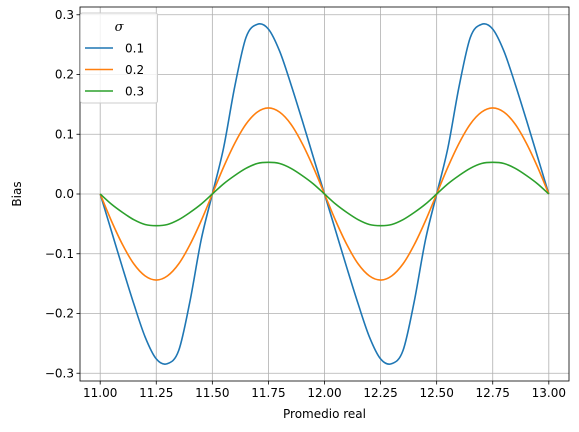 The image size is (579, 432). I want to click on legend-items: 0.1 0.2 0.3, so click(114, 69).